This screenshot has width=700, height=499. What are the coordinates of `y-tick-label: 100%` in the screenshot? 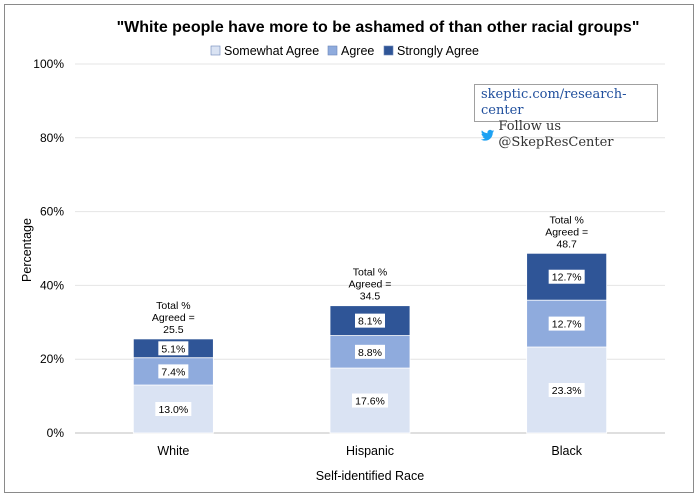 It's located at (48, 64).